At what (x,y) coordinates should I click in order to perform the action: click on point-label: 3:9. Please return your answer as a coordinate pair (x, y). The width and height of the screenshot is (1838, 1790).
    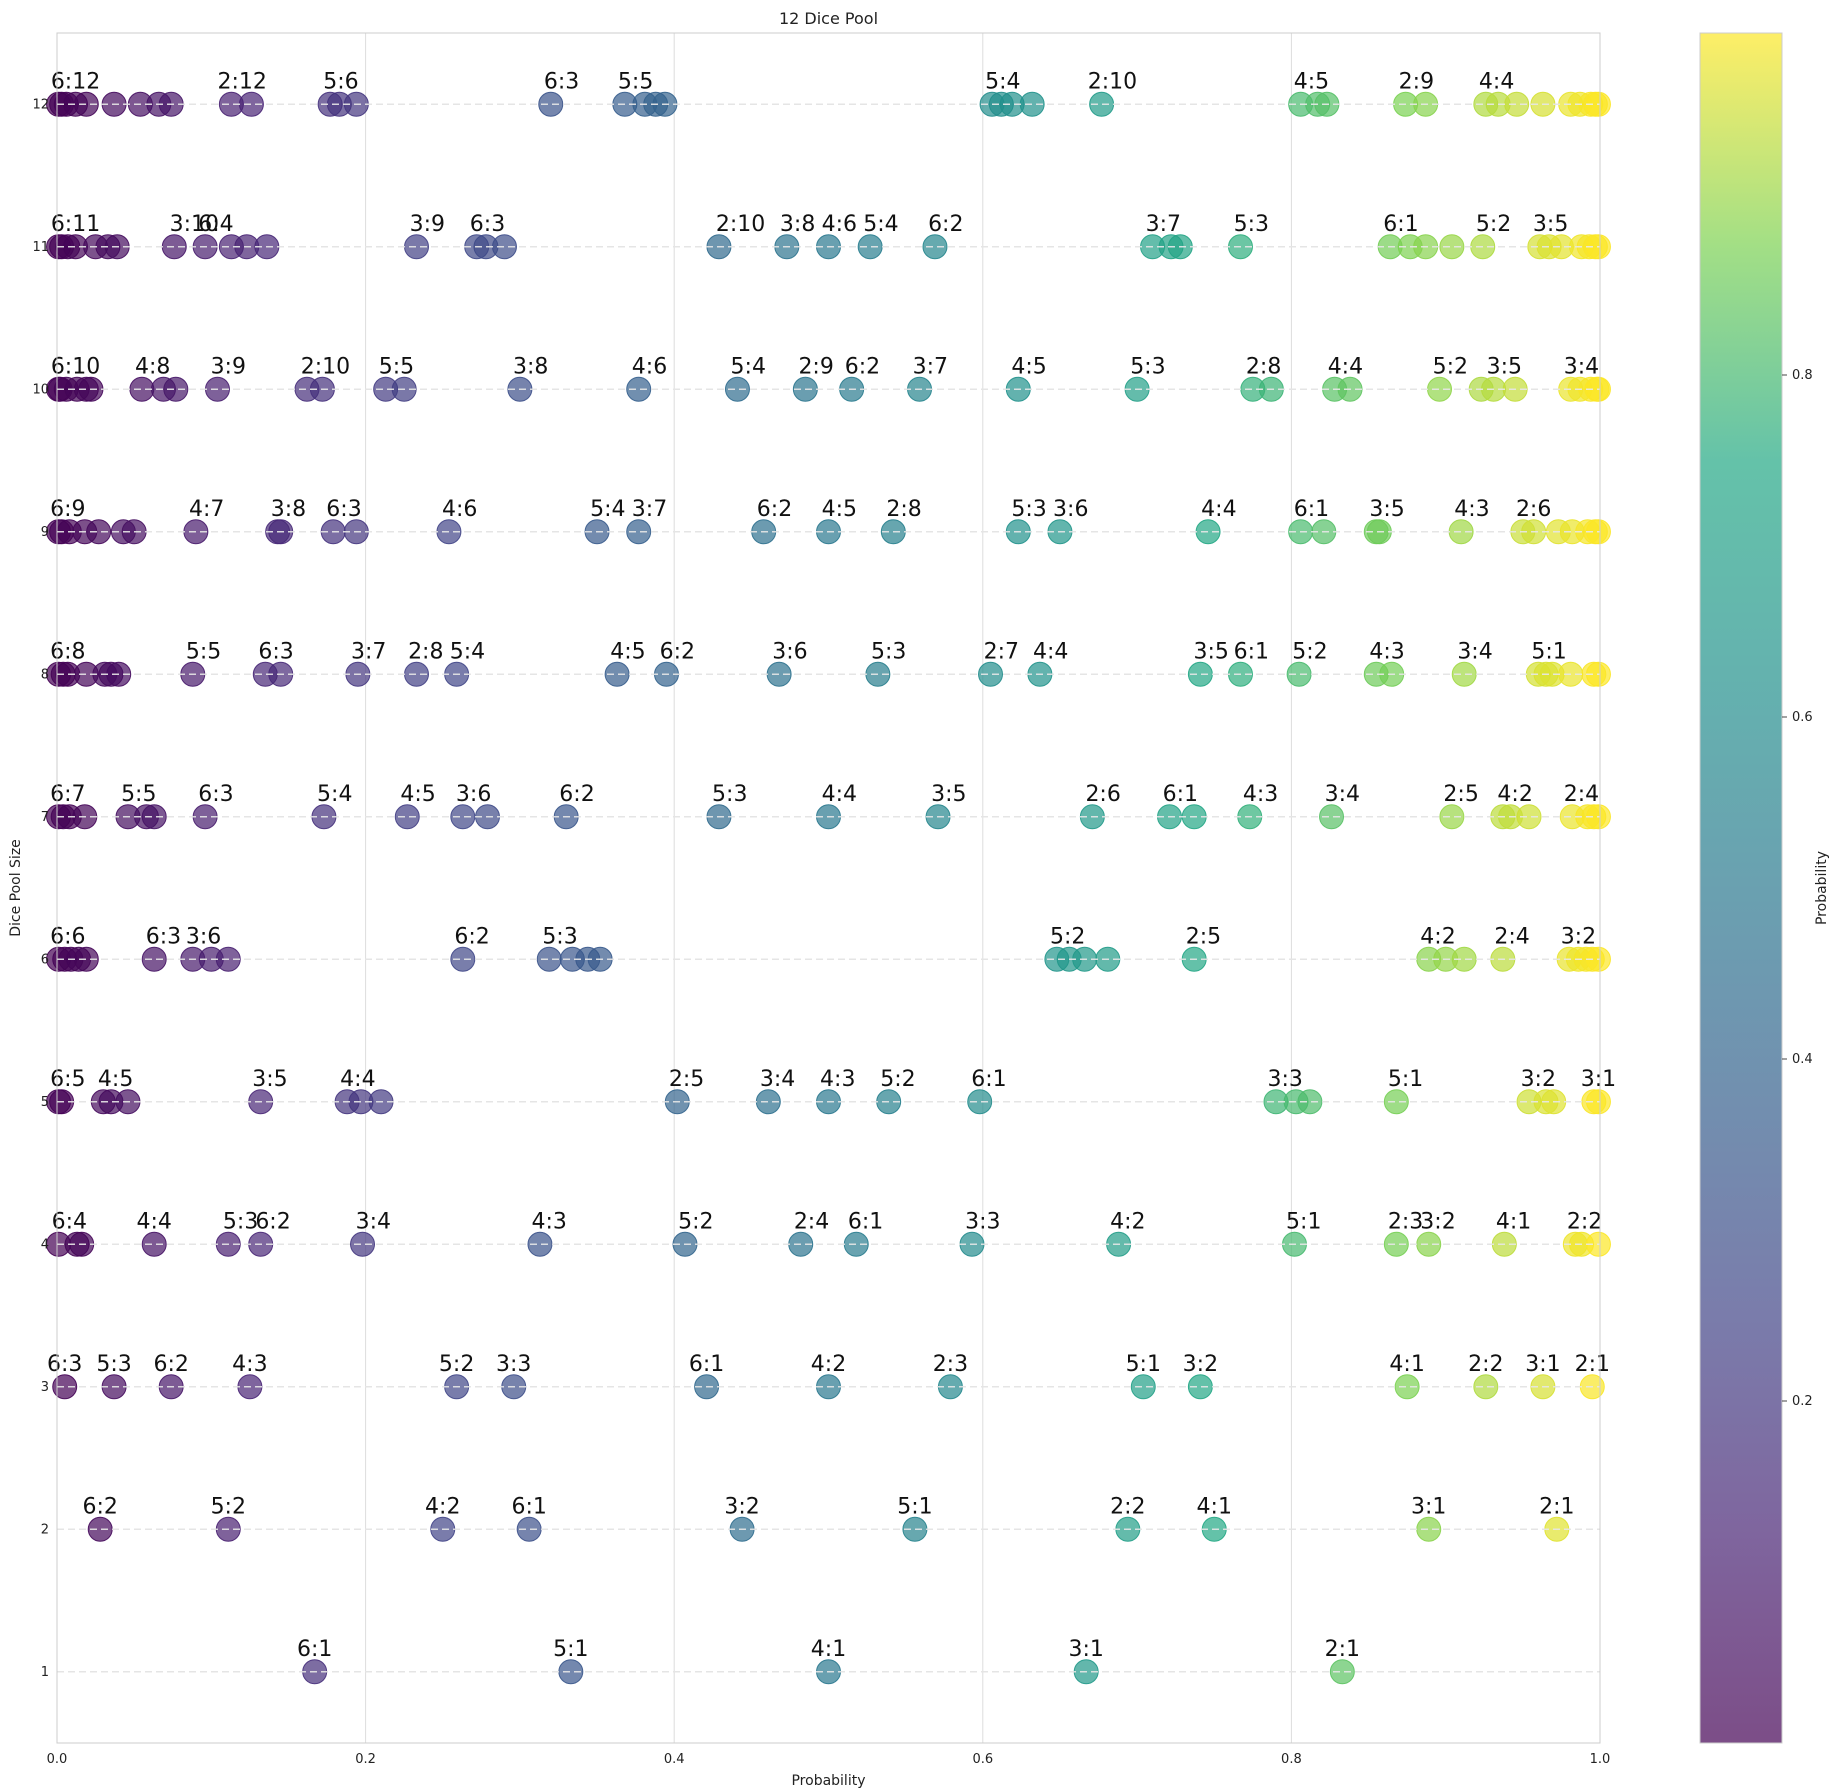
    Looking at the image, I should click on (228, 366).